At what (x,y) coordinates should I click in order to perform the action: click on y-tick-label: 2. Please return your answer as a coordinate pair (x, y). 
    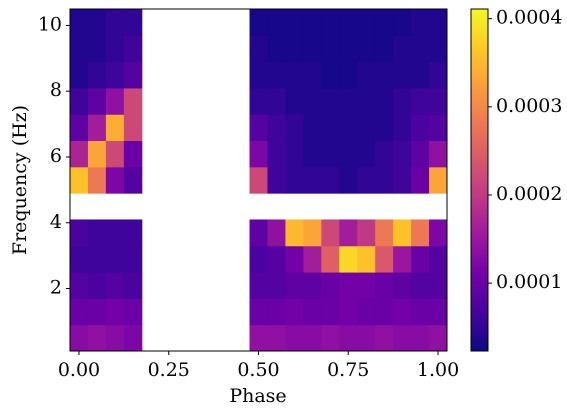
    Looking at the image, I should click on (56, 288).